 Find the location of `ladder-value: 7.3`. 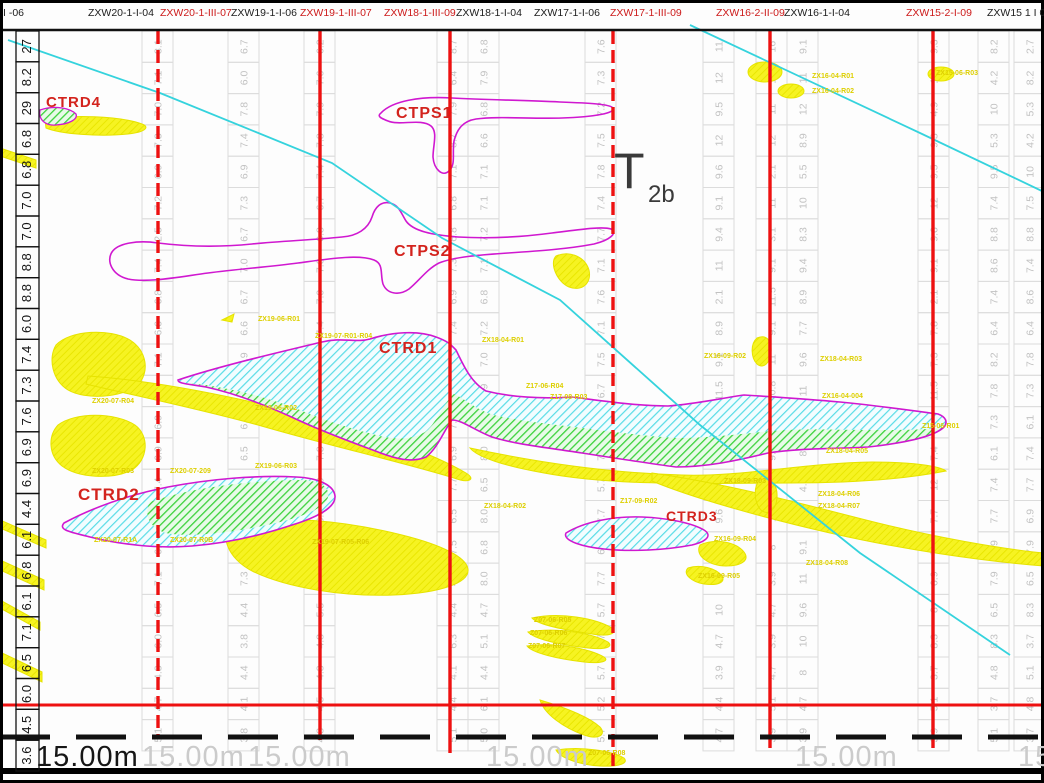

ladder-value: 7.3 is located at coordinates (245, 578).